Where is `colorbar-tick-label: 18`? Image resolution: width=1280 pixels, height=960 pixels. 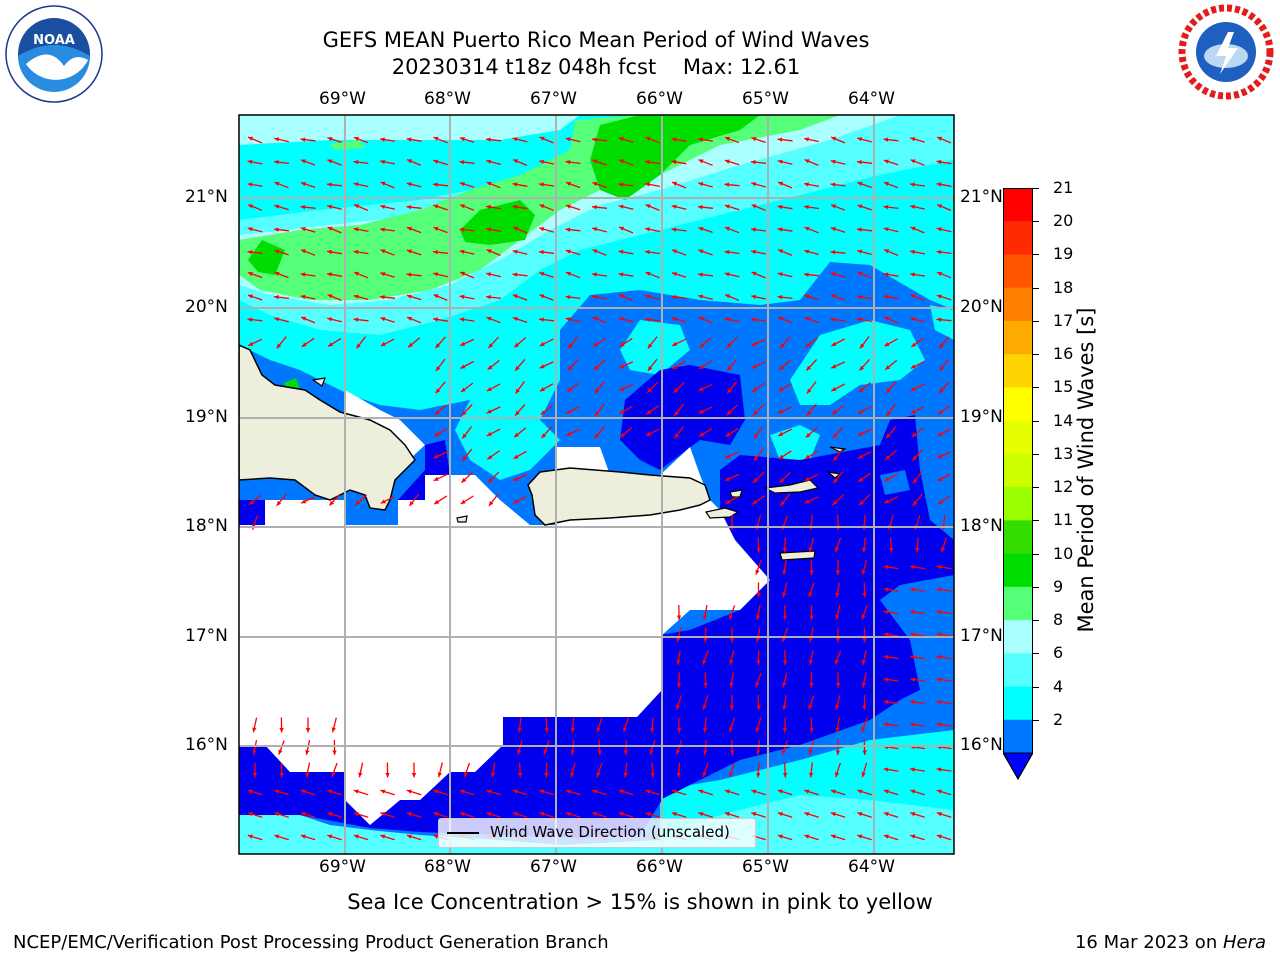
colorbar-tick-label: 18 is located at coordinates (1063, 287).